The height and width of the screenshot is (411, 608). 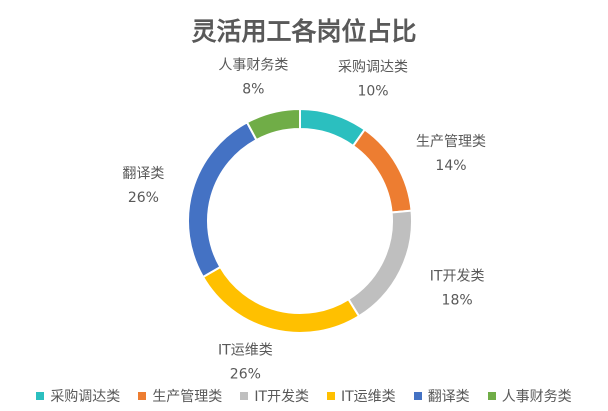 What do you see at coordinates (536, 397) in the screenshot?
I see `legend-label: 人事财务类` at bounding box center [536, 397].